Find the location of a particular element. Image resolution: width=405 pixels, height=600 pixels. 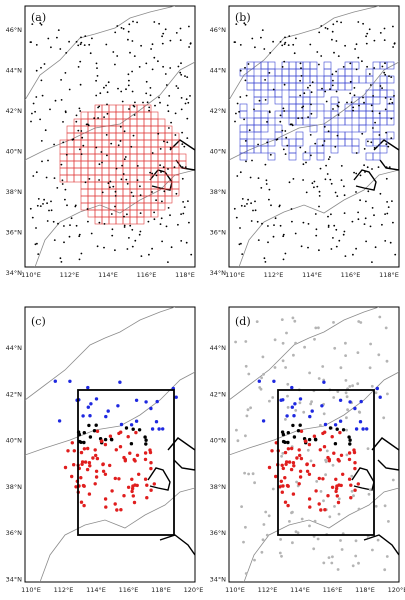

panel-a-border-mid is located at coordinates (110, 111).